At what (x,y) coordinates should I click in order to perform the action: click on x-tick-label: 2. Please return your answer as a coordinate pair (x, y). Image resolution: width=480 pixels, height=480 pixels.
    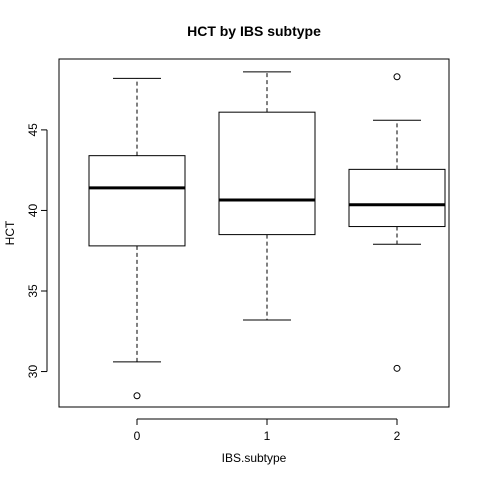
    Looking at the image, I should click on (397, 436).